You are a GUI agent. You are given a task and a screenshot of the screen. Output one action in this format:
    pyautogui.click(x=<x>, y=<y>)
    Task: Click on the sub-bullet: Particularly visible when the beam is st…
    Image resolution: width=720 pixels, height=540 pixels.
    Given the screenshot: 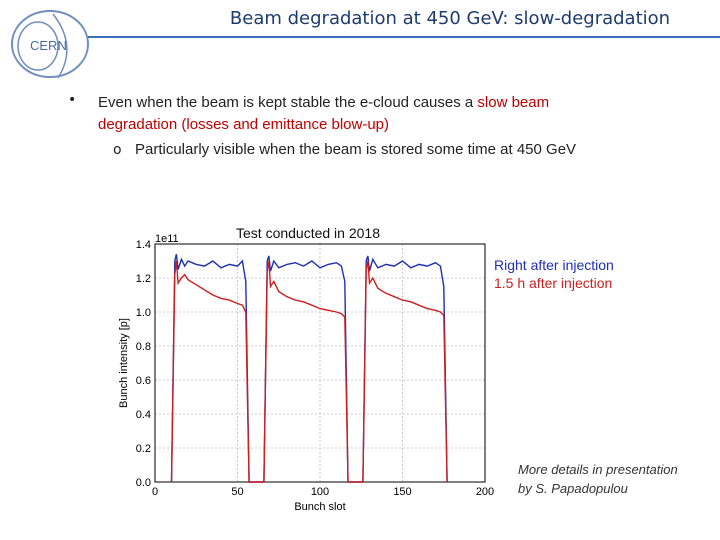 What is the action you would take?
    pyautogui.click(x=356, y=149)
    